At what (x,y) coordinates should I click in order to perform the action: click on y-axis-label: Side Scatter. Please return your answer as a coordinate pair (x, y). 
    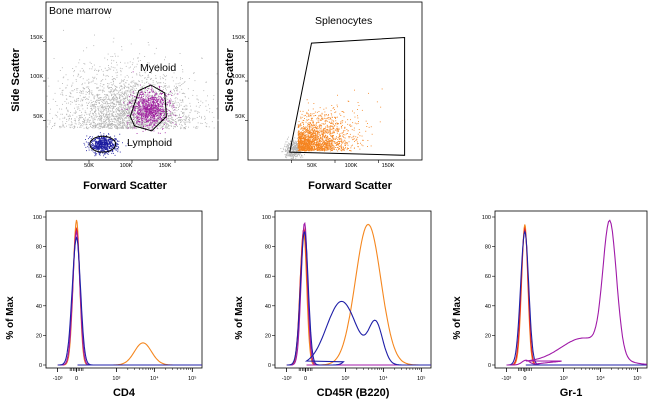
    Looking at the image, I should click on (16, 79).